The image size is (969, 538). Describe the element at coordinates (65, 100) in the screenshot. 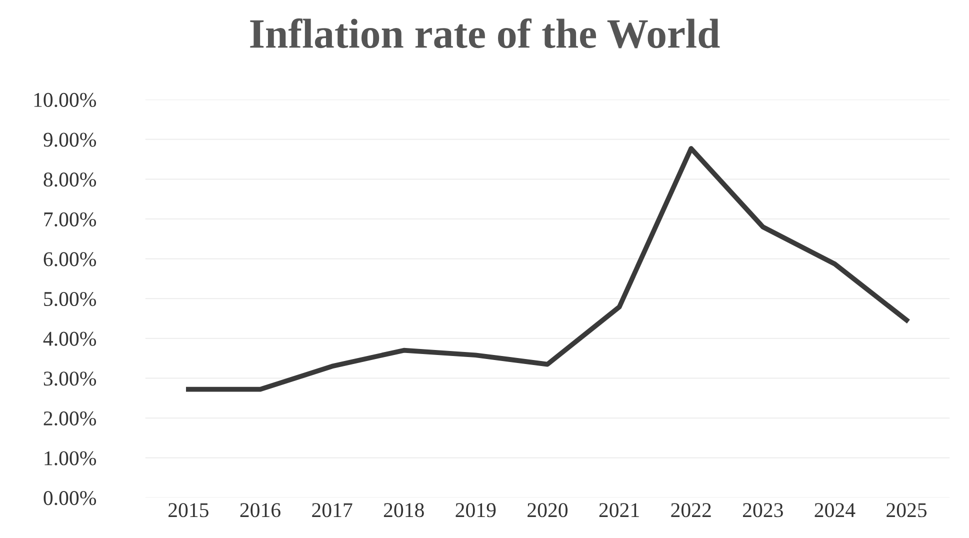

I see `y-tick-label: 10.00%` at that location.